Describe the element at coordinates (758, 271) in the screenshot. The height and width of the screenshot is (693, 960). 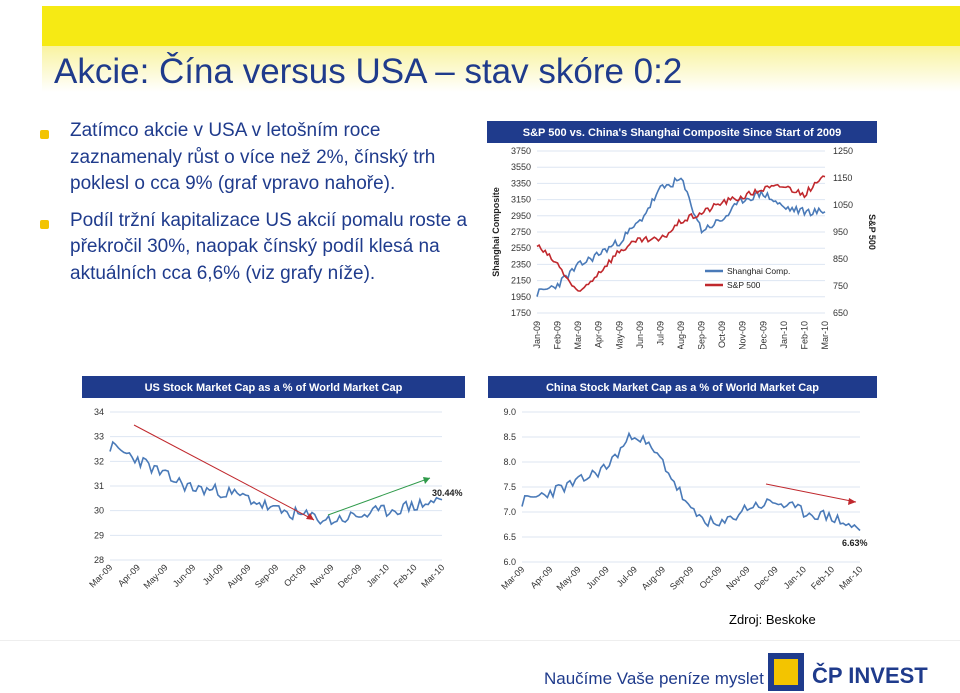
I see `legend-label-1: Shanghai Comp.` at that location.